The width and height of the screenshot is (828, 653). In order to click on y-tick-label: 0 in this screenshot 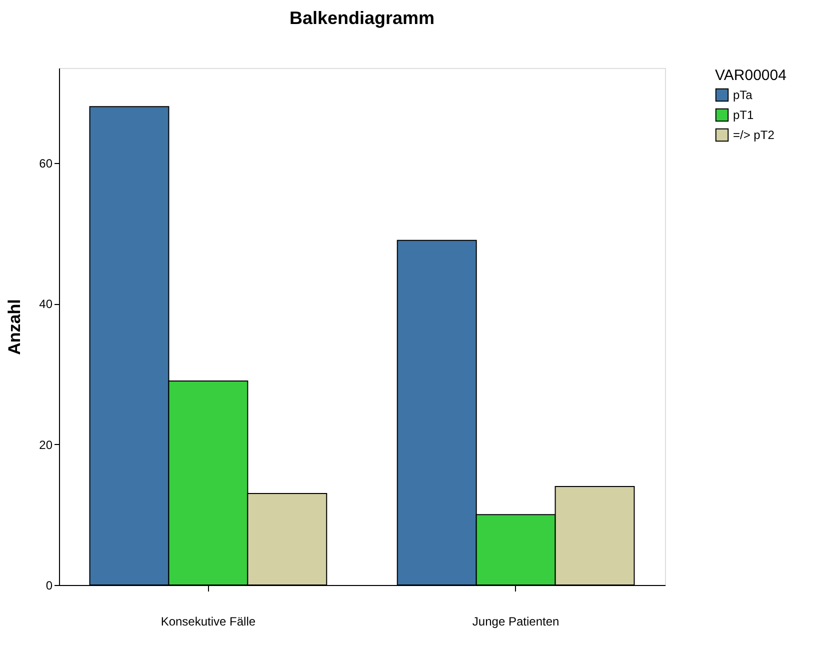, I will do `click(49, 585)`.